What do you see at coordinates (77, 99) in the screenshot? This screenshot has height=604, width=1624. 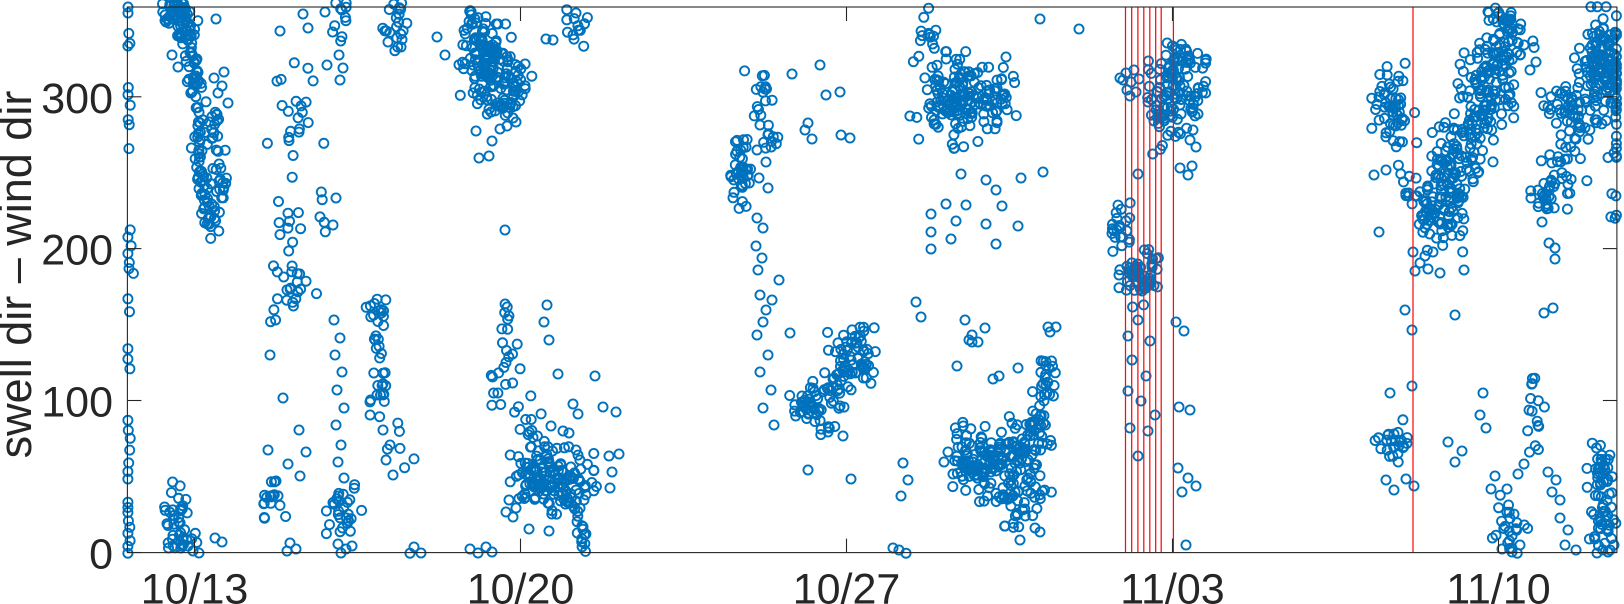 I see `svg-text: 300` at bounding box center [77, 99].